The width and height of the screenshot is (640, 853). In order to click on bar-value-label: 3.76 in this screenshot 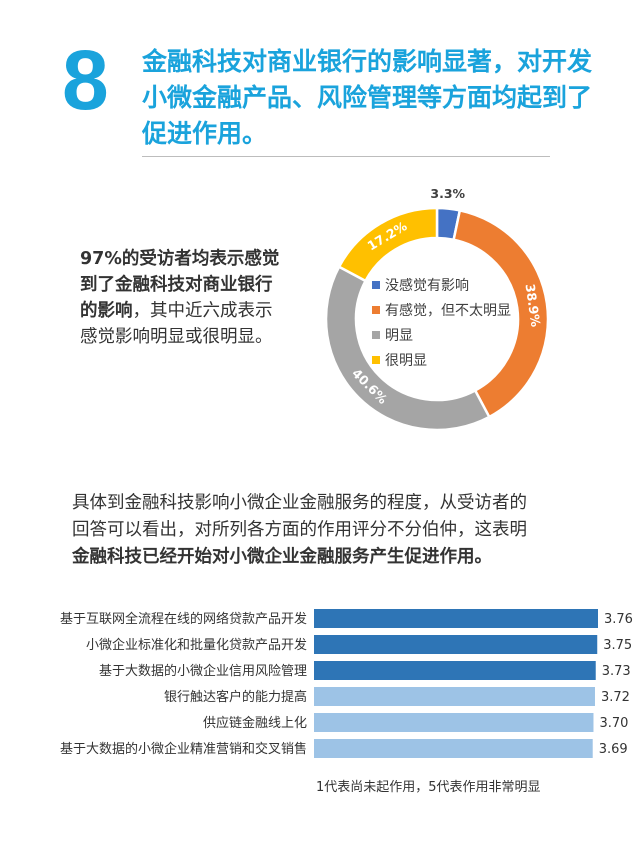, I will do `click(618, 619)`.